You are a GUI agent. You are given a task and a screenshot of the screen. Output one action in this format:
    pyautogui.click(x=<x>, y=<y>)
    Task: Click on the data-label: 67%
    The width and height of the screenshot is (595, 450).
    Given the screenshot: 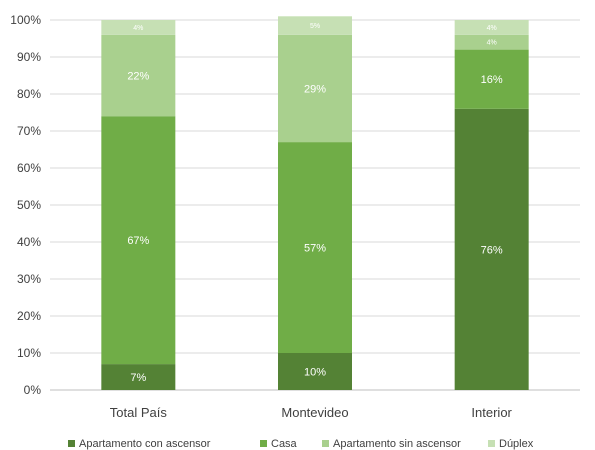 What is the action you would take?
    pyautogui.click(x=138, y=241)
    